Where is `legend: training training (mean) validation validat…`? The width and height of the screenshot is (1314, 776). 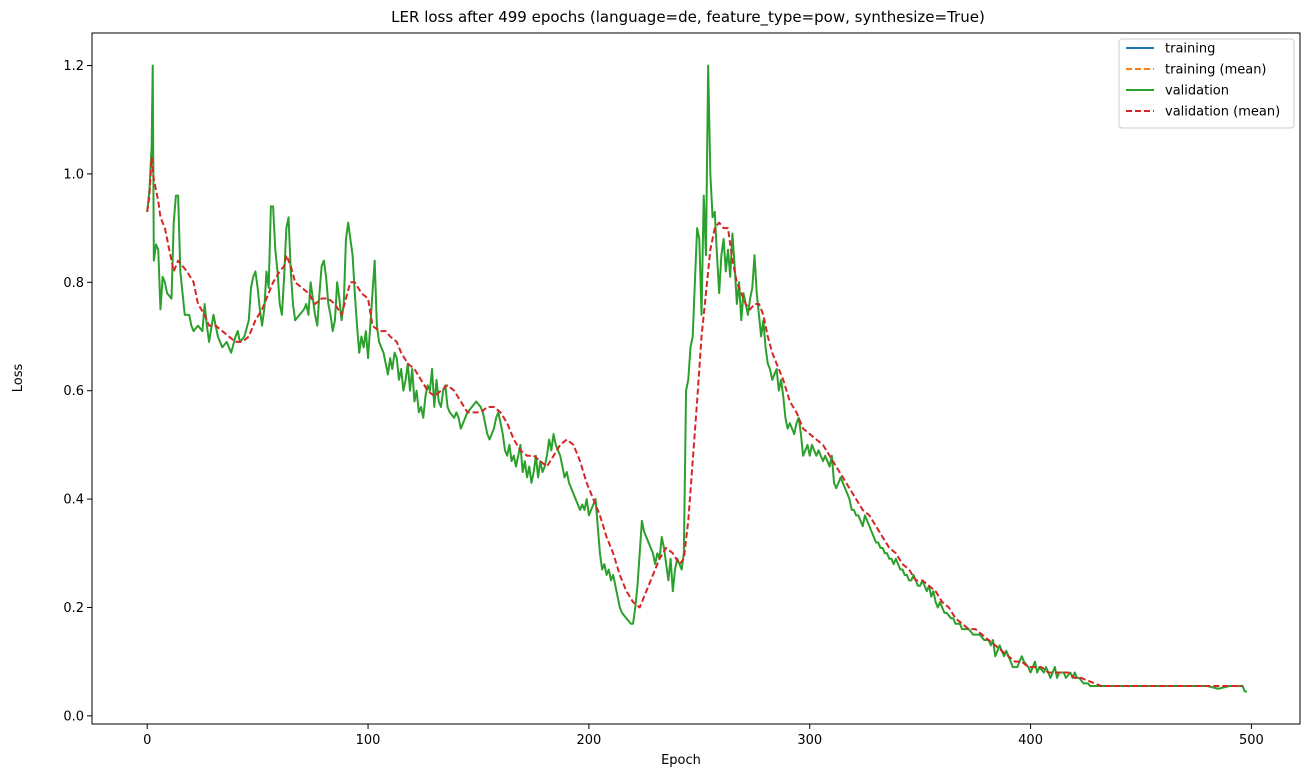 legend: training training (mean) validation validat… is located at coordinates (1206, 83).